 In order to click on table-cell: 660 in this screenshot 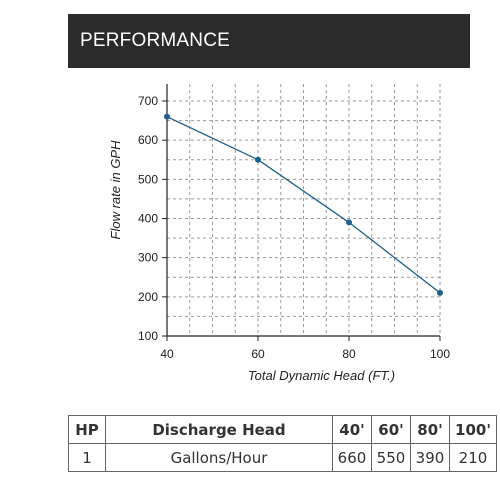, I will do `click(352, 457)`.